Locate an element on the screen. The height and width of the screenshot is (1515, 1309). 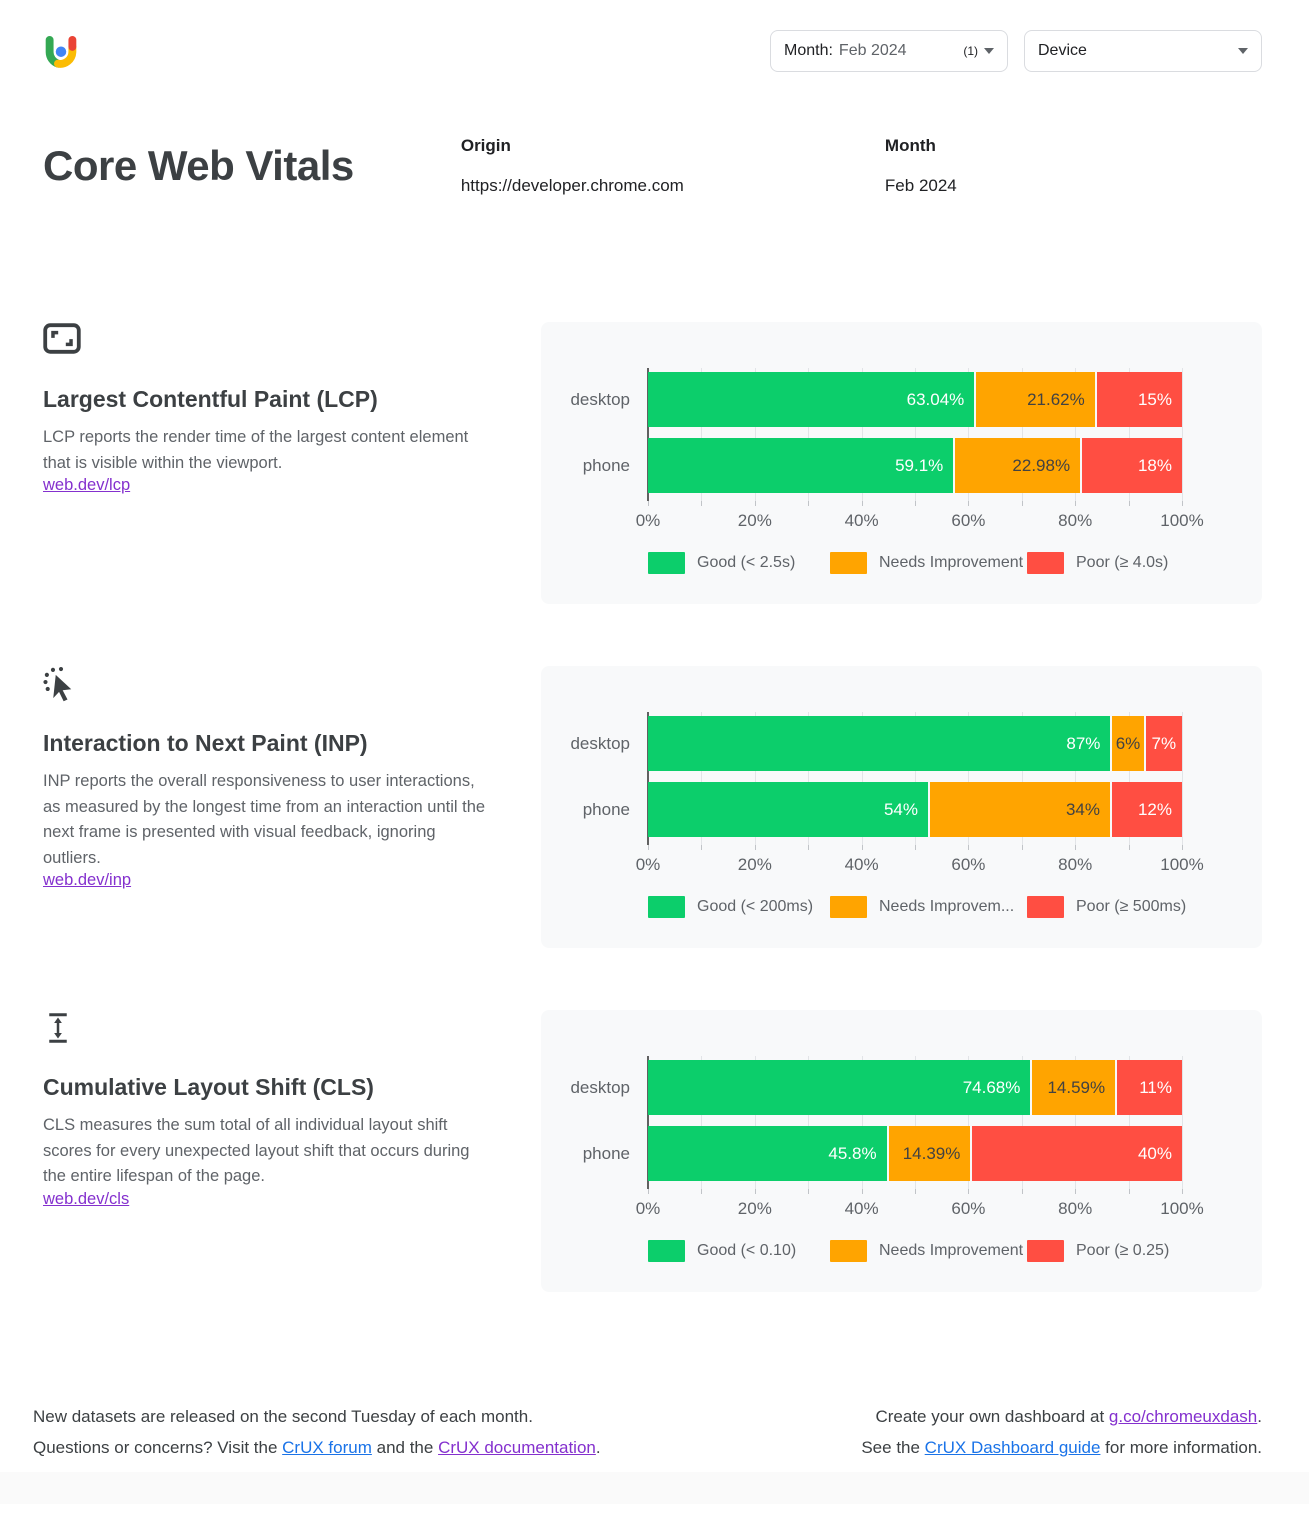
device-filter-dropdown: Device is located at coordinates (1143, 51).